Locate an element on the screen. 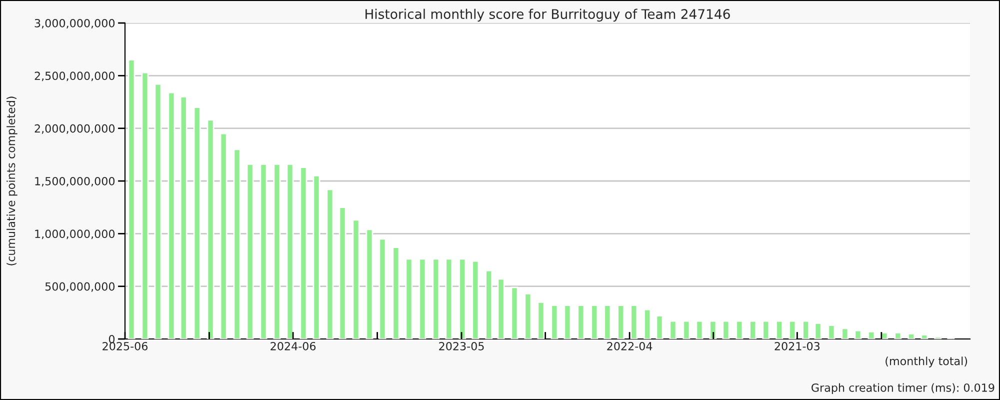  x-tick-label: 2022-04 is located at coordinates (629, 346).